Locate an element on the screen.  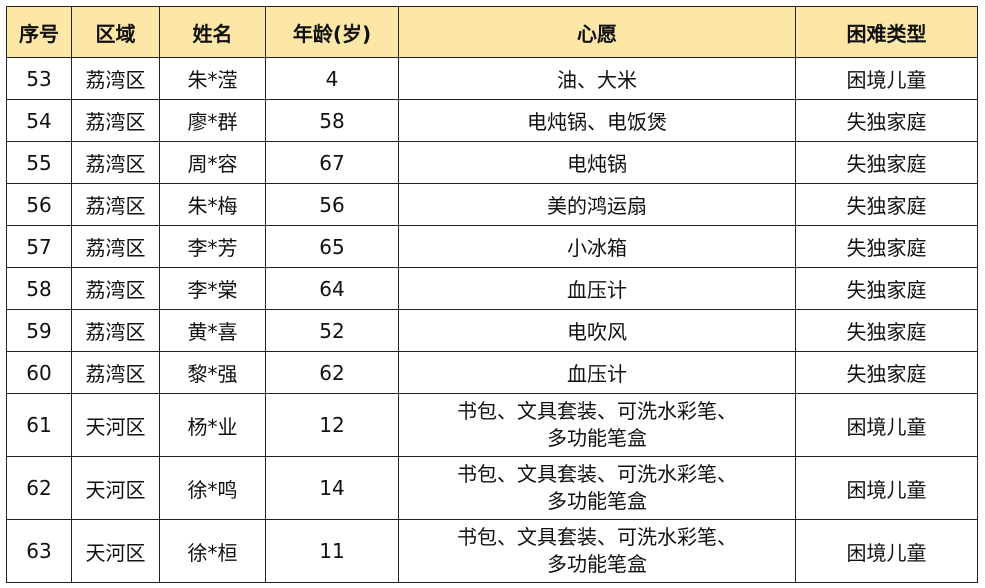
table-row: 58 荔湾区 李*棠 64 血压计 失独家庭 is located at coordinates (492, 288).